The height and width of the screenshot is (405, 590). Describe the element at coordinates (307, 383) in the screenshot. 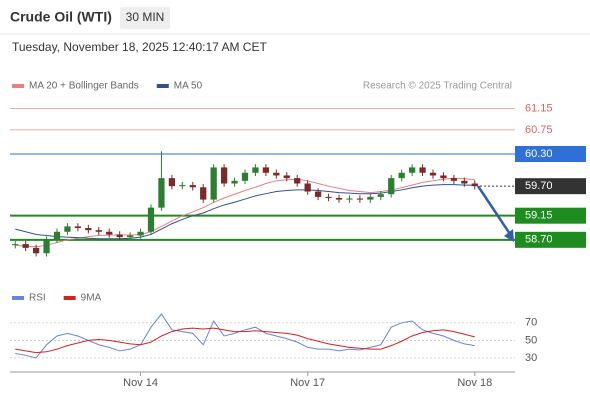

I see `x-tick-label: Nov 17` at that location.